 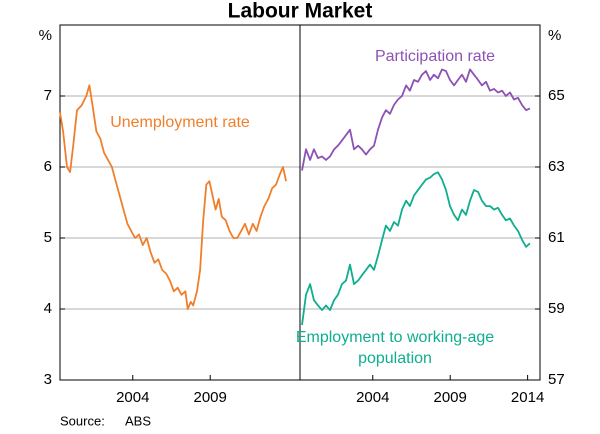 What do you see at coordinates (138, 420) in the screenshot?
I see `source: ABS` at bounding box center [138, 420].